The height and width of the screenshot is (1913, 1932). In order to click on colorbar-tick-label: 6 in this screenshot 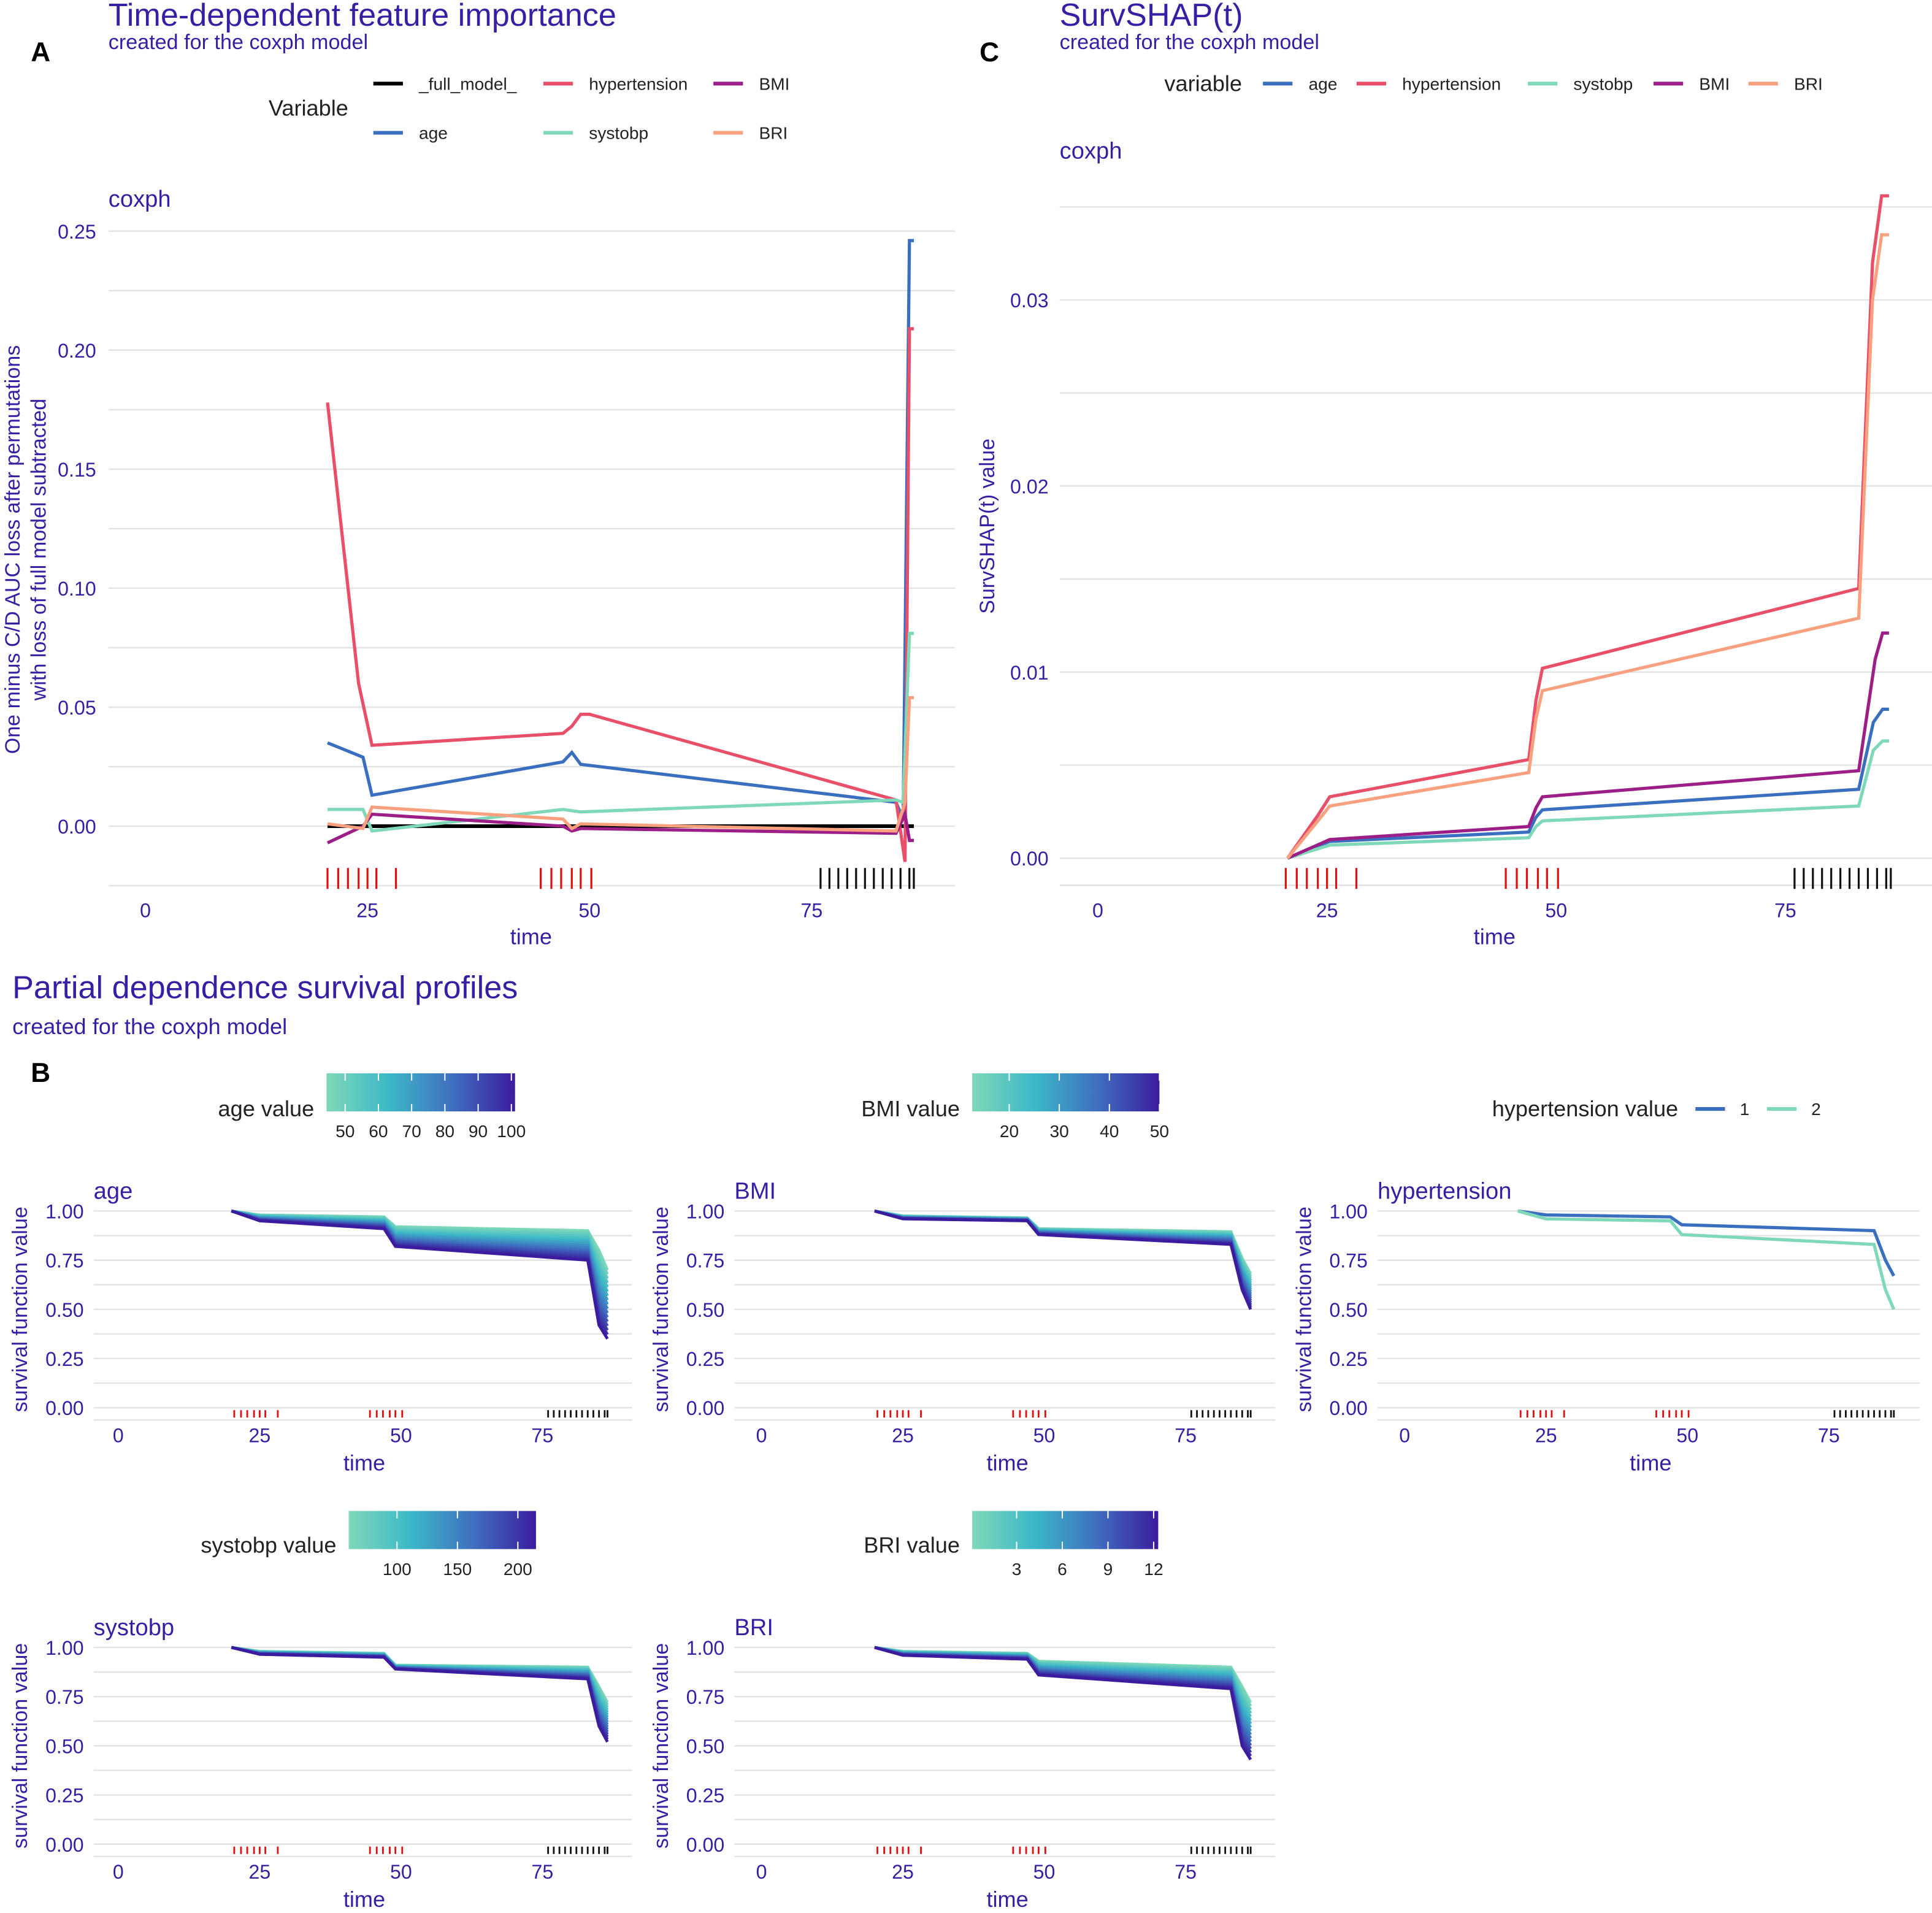, I will do `click(1062, 1569)`.